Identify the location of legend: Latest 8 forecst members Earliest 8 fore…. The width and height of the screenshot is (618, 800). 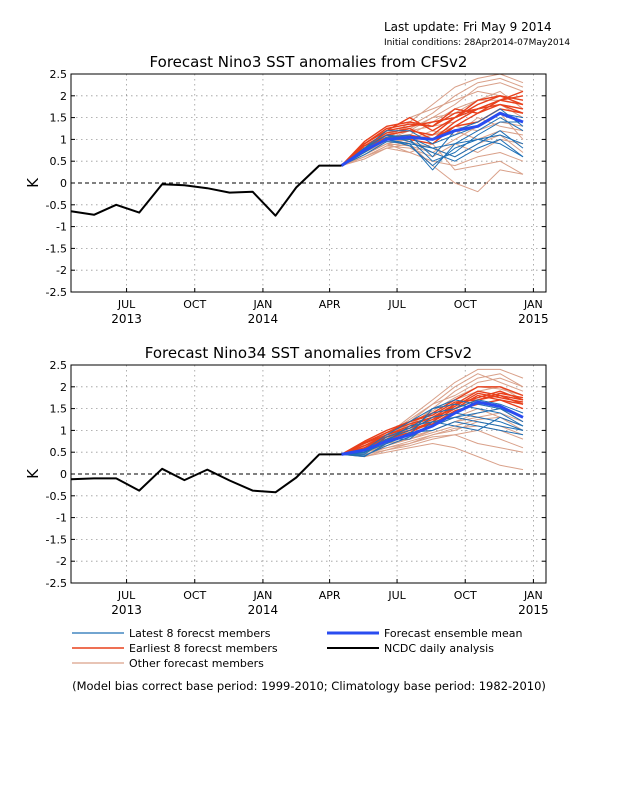
(297, 648).